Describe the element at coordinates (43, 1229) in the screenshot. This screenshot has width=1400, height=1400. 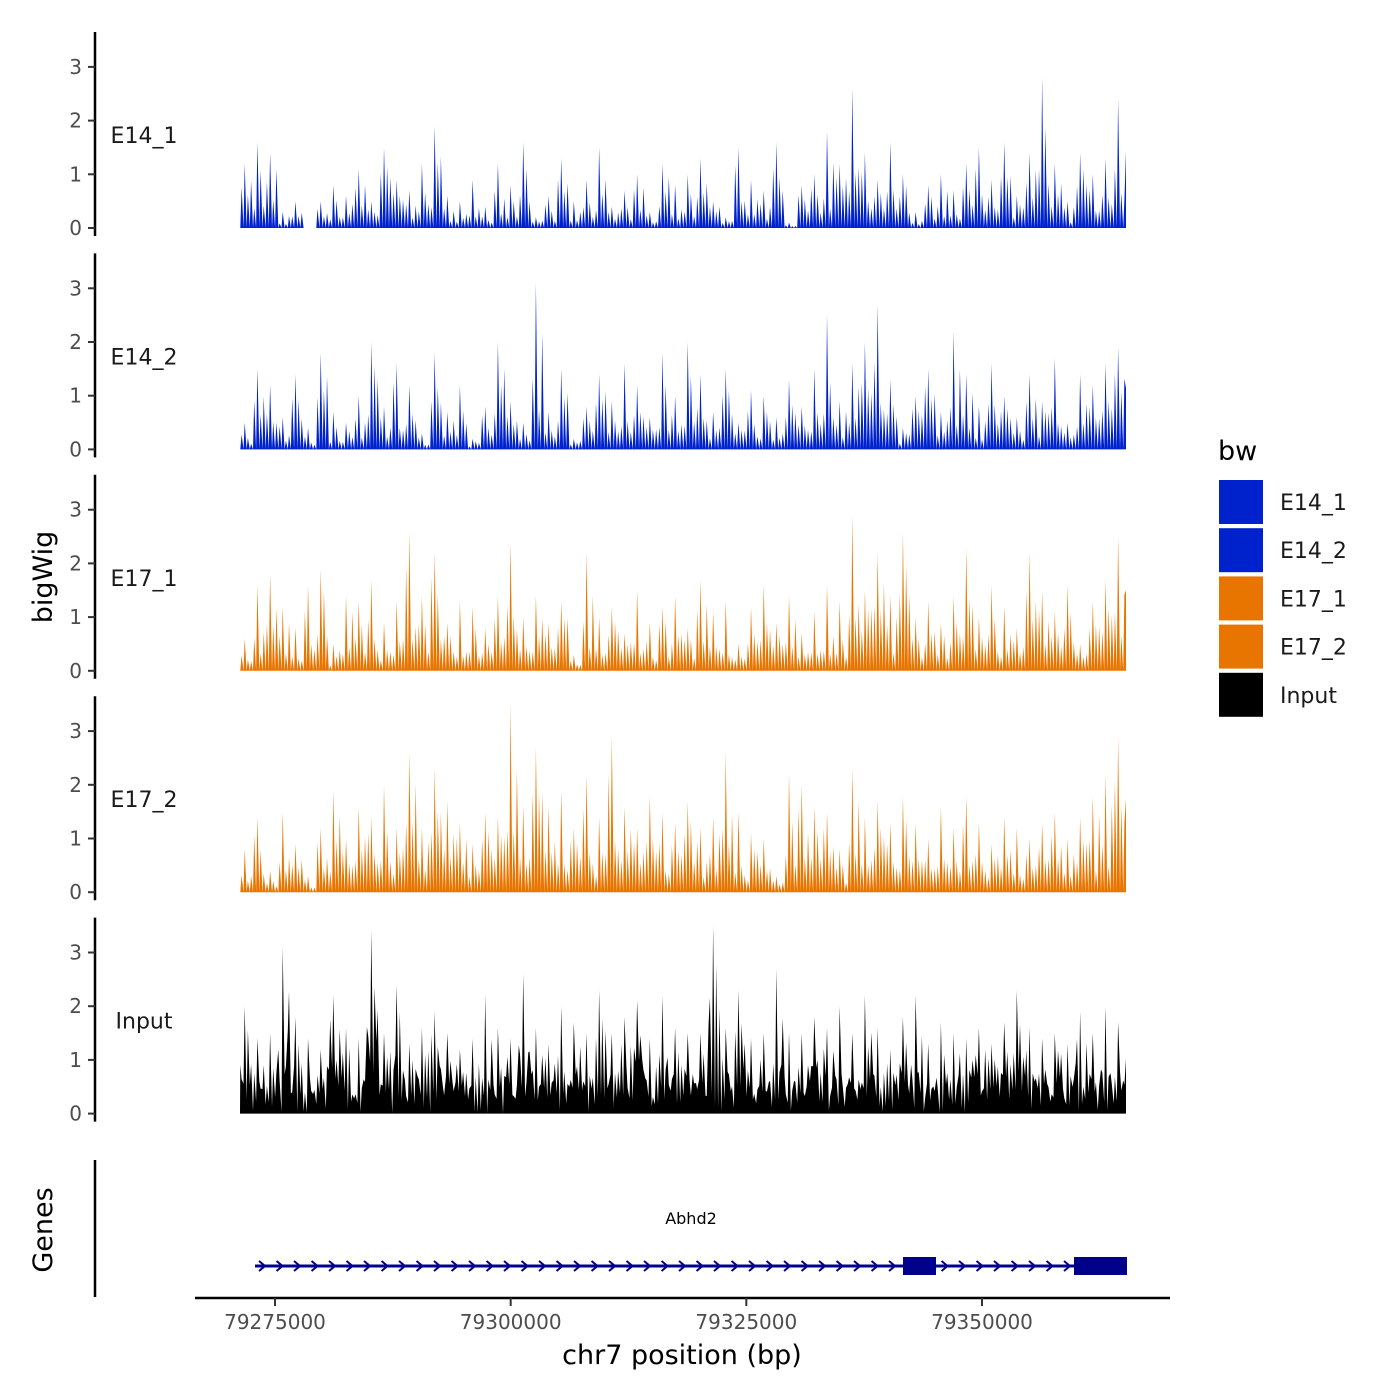
I see `gene-track-title: Genes` at that location.